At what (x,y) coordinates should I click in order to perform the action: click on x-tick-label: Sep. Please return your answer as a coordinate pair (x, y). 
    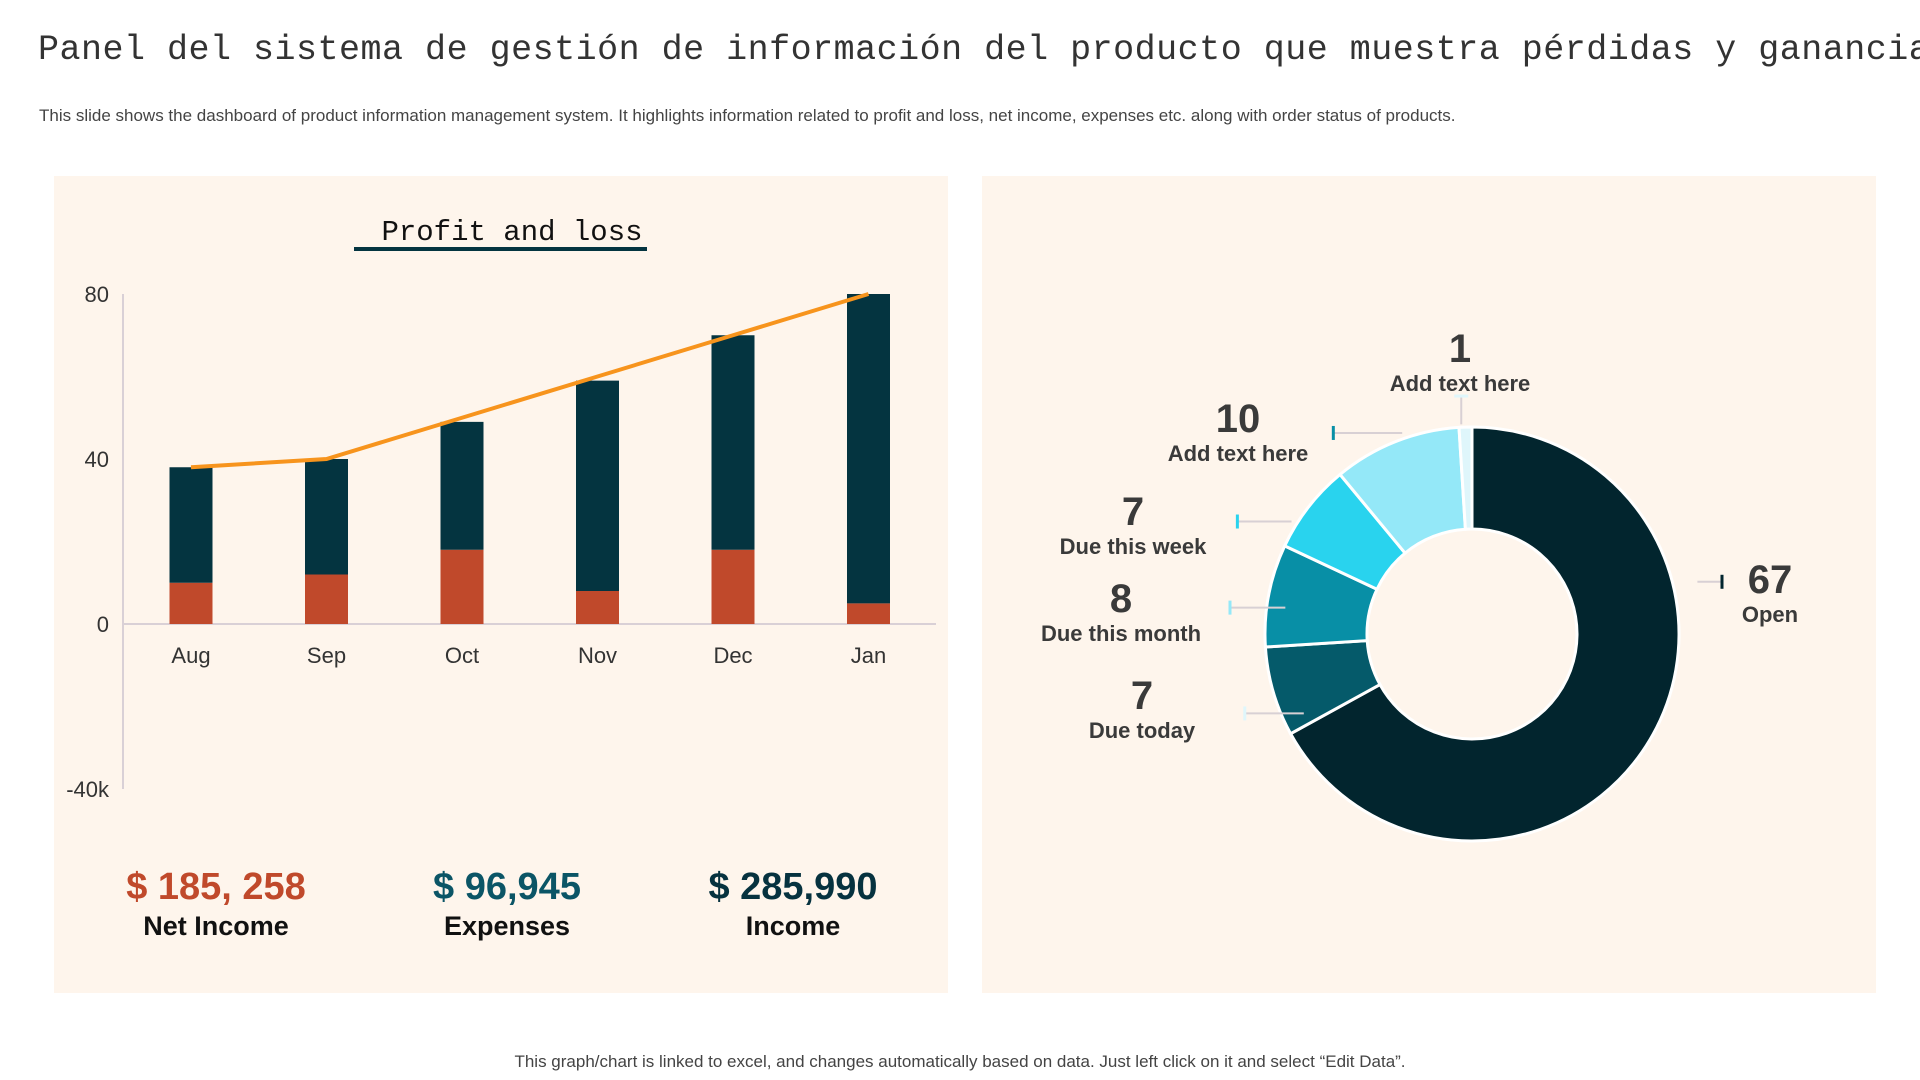
    Looking at the image, I should click on (326, 655).